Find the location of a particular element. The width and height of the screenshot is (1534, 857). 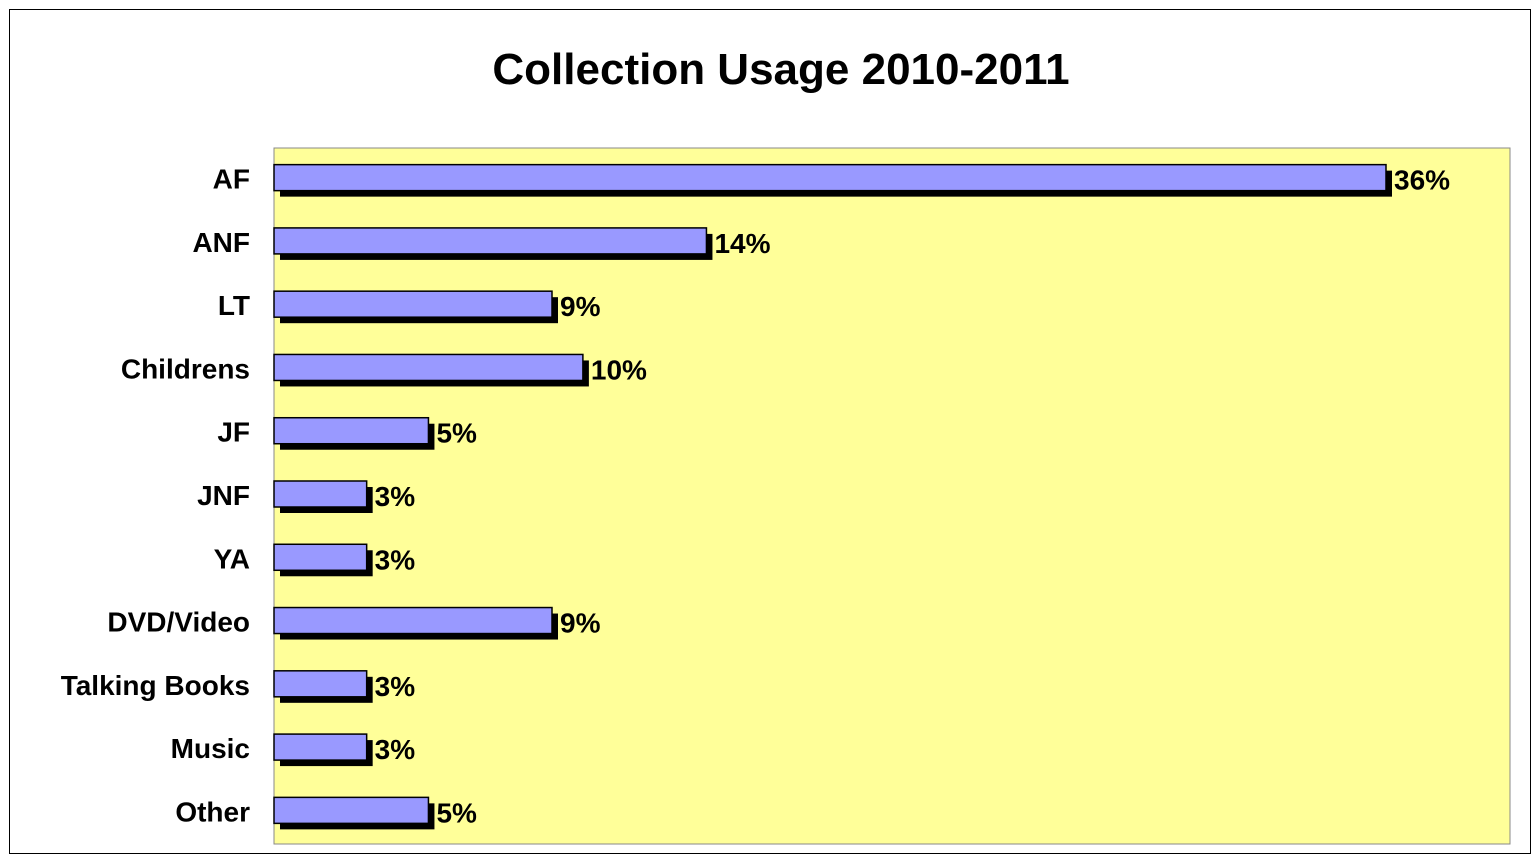

category-label: ANF is located at coordinates (221, 242).